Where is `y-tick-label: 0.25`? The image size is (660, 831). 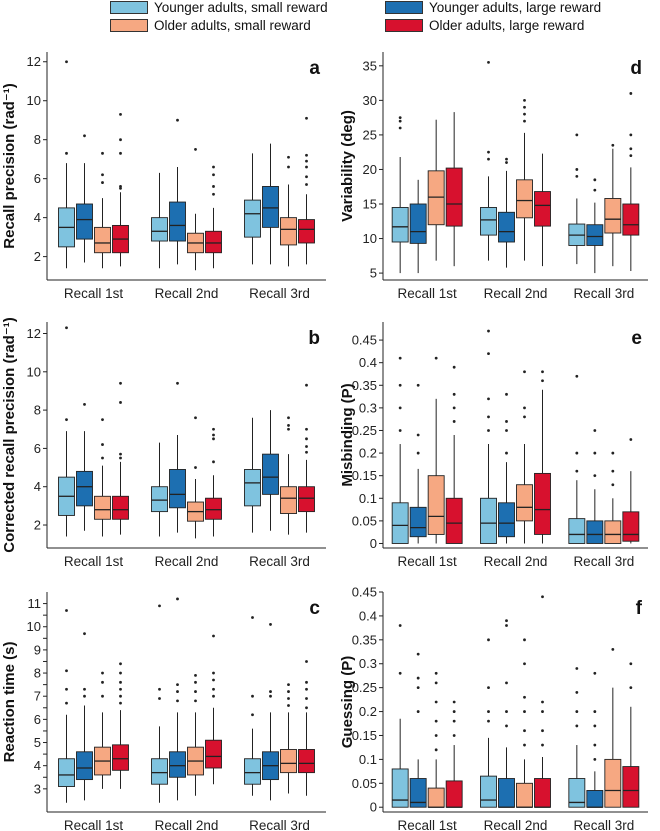
y-tick-label: 0.25 is located at coordinates (364, 687).